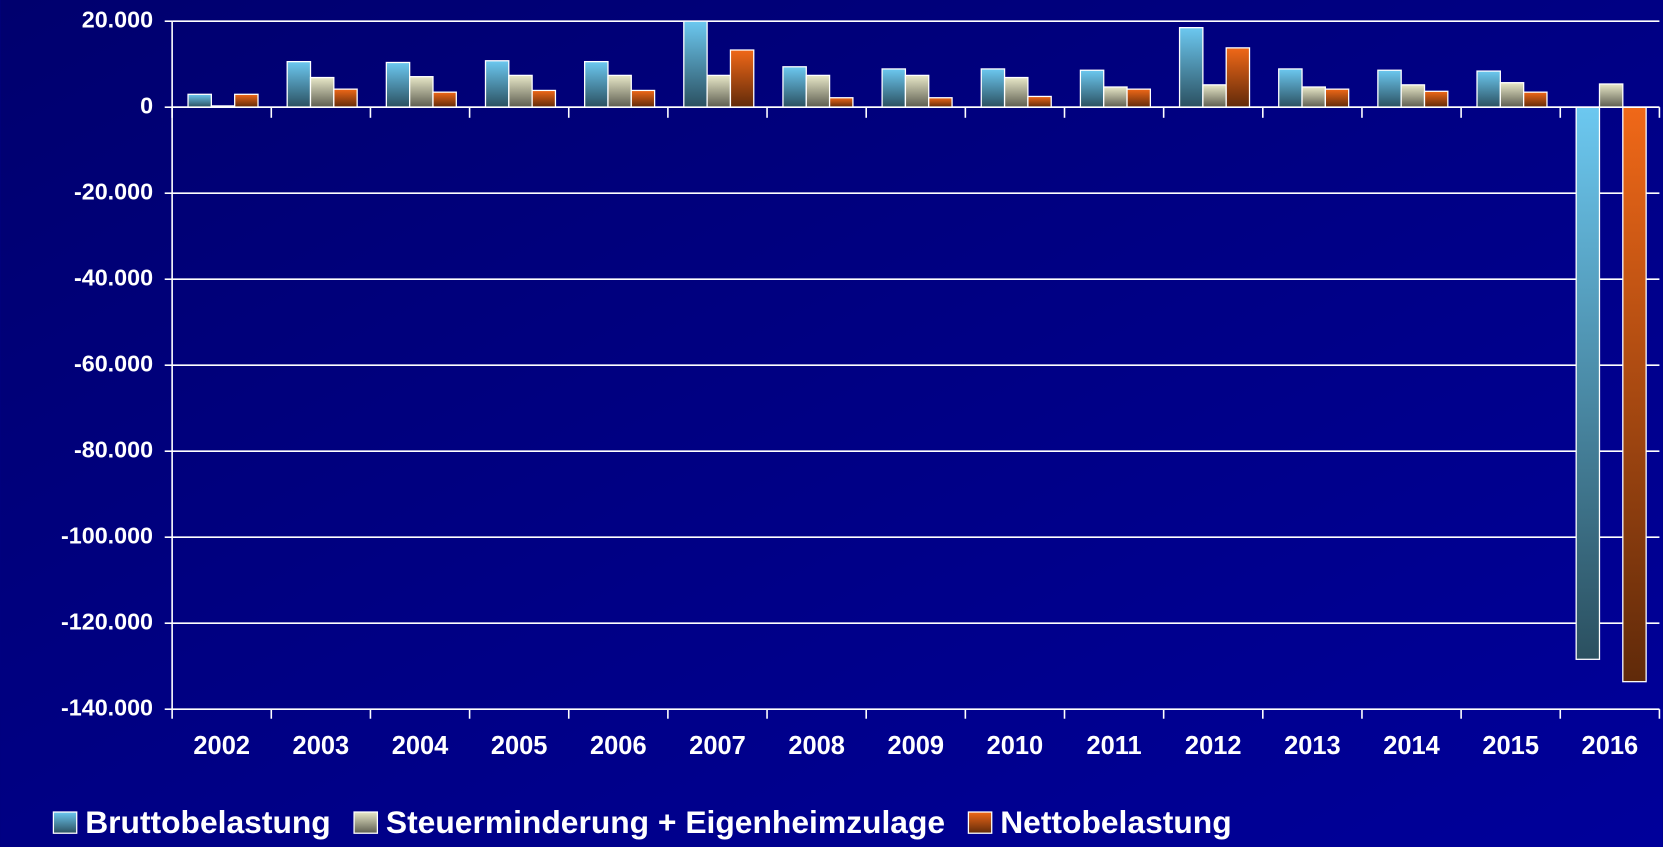  Describe the element at coordinates (1115, 822) in the screenshot. I see `legend-label: Nettobelastung` at that location.